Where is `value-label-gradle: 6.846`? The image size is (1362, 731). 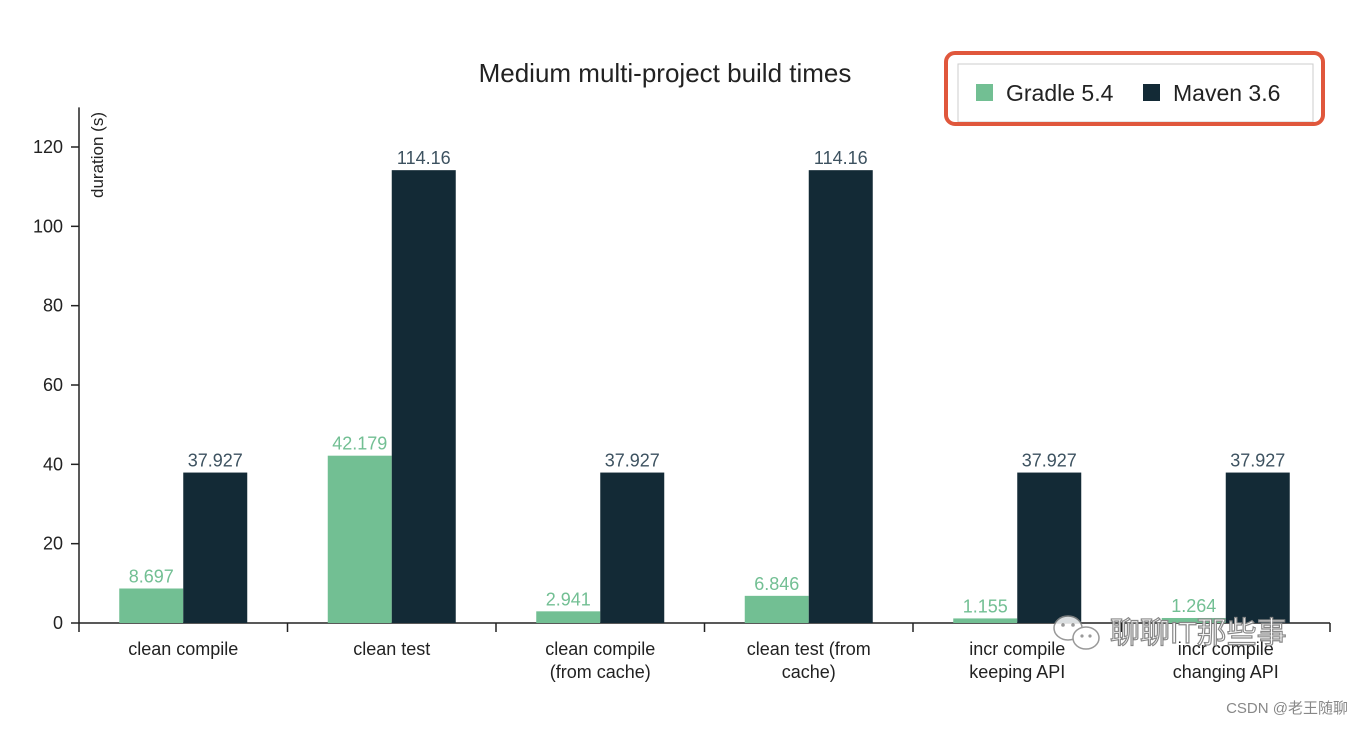 value-label-gradle: 6.846 is located at coordinates (776, 584).